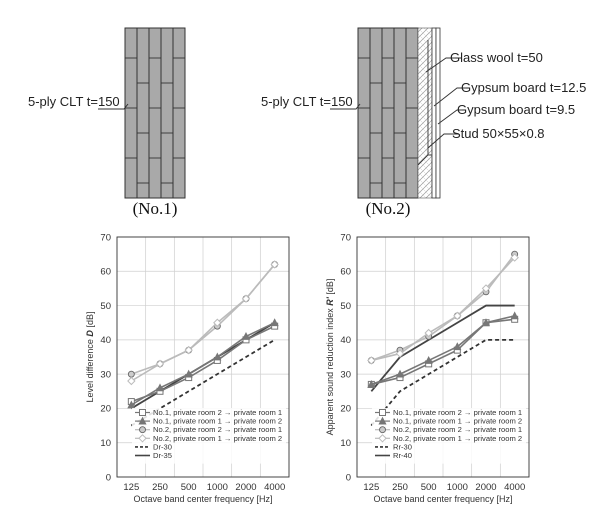  Describe the element at coordinates (217, 421) in the screenshot. I see `legend-label: No.1, private room 1 → private room 2` at that location.